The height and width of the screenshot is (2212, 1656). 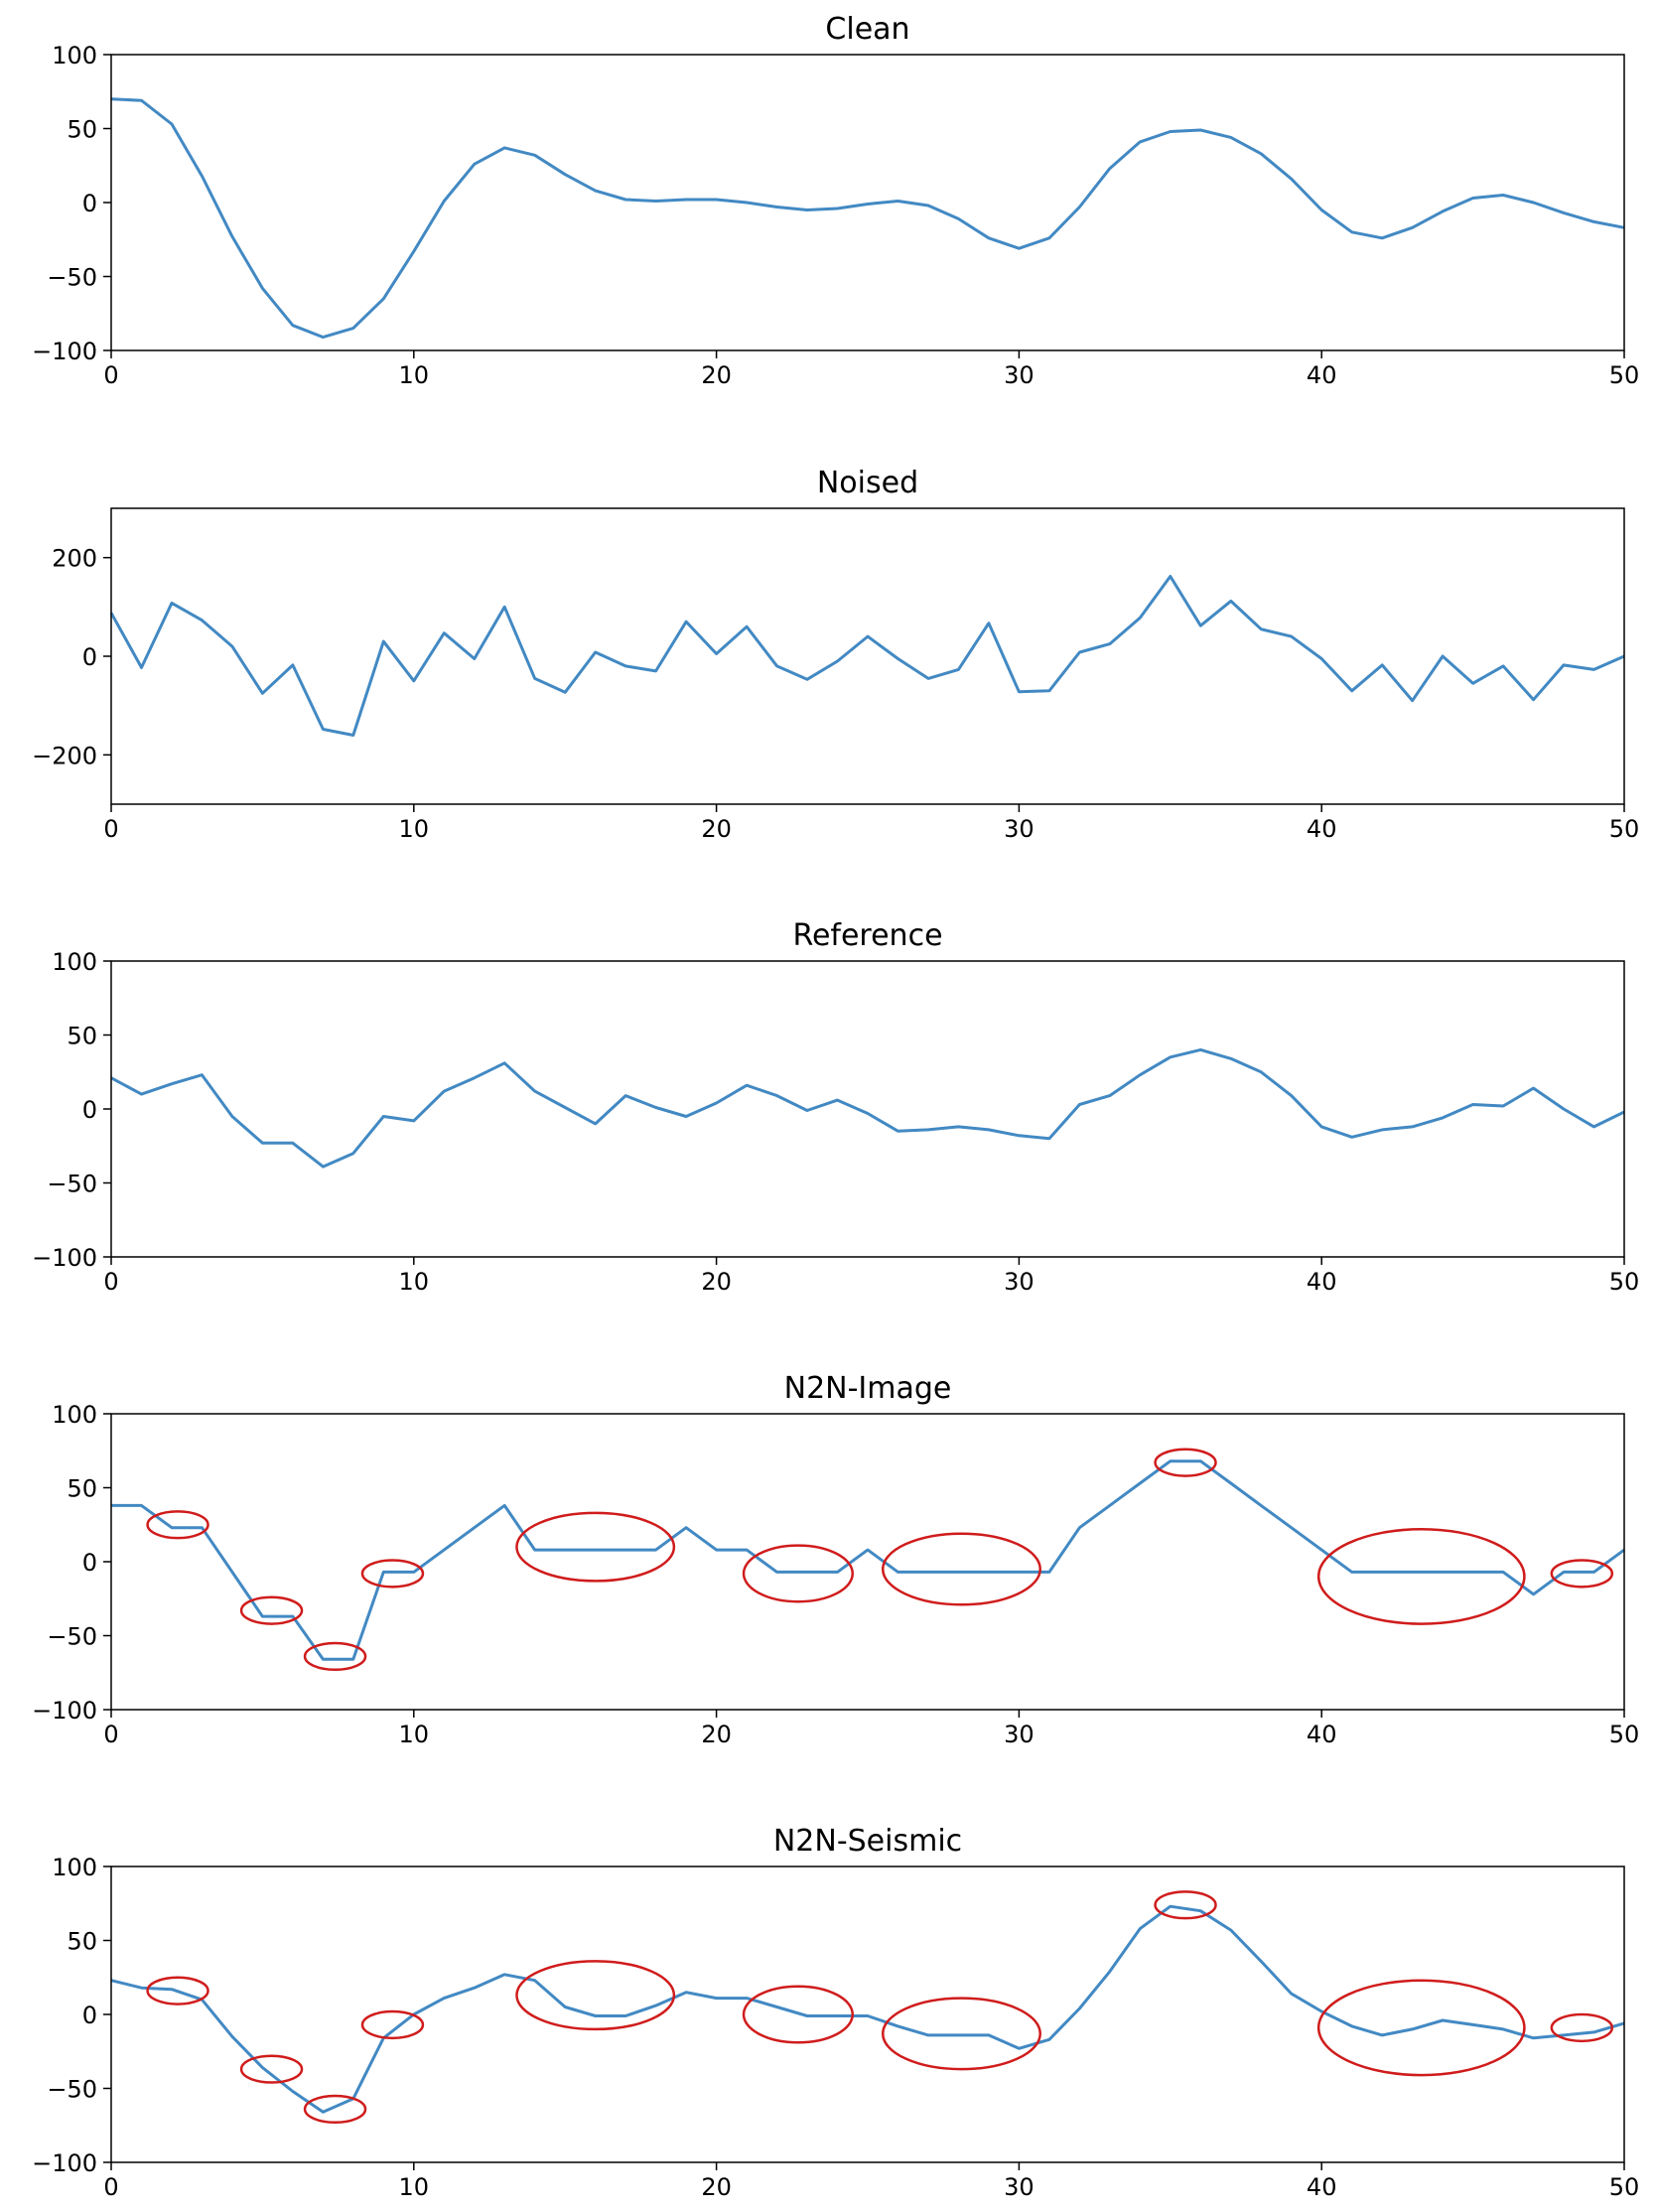 What do you see at coordinates (868, 1388) in the screenshot?
I see `chart-title: N2N-Image` at bounding box center [868, 1388].